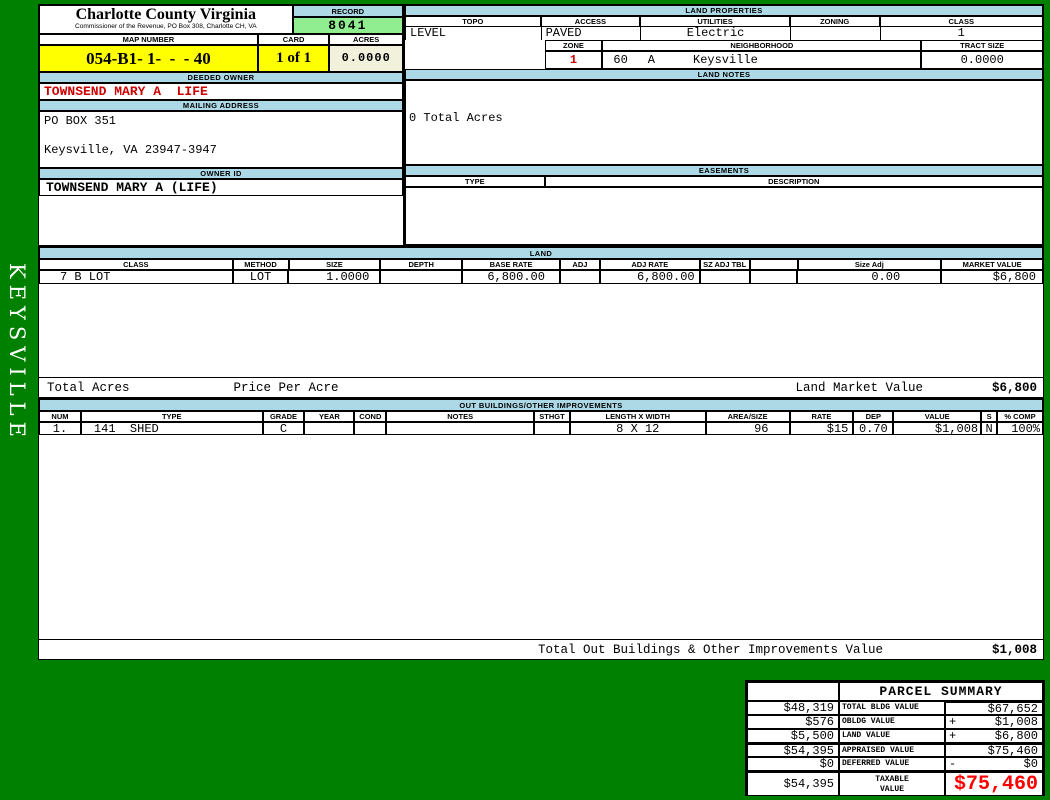 The image size is (1050, 800). What do you see at coordinates (982, 45) in the screenshot?
I see `tract-size-label: TRACT SIZE` at bounding box center [982, 45].